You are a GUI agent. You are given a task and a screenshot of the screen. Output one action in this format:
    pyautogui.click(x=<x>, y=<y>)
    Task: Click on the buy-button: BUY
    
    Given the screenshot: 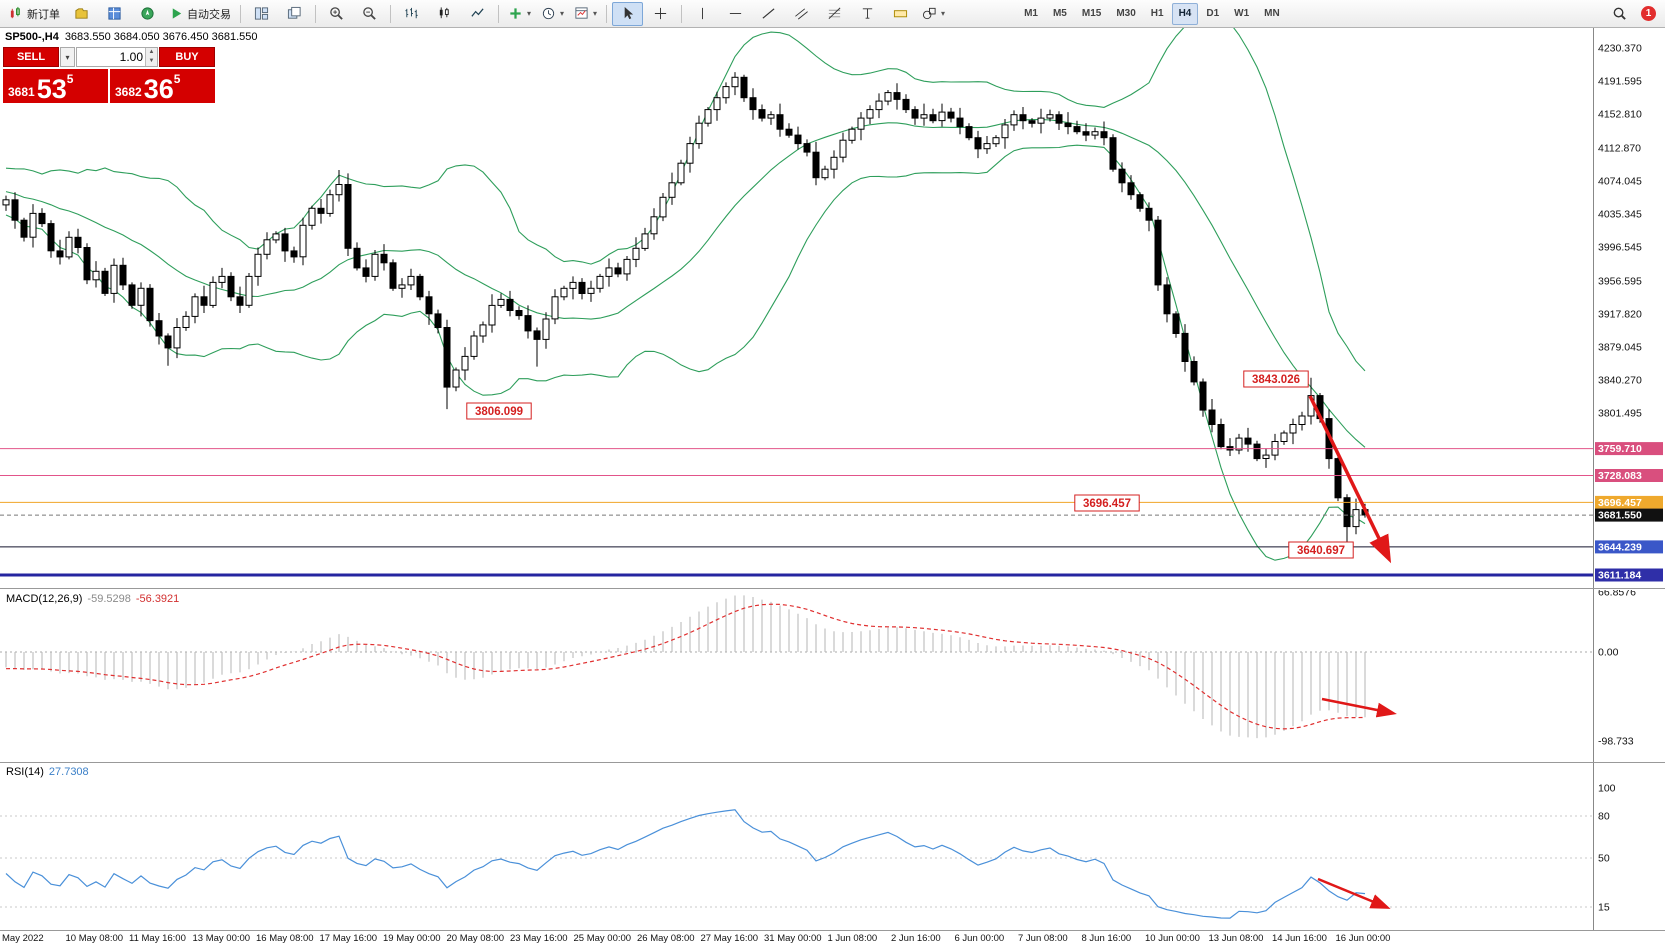 What is the action you would take?
    pyautogui.click(x=187, y=57)
    